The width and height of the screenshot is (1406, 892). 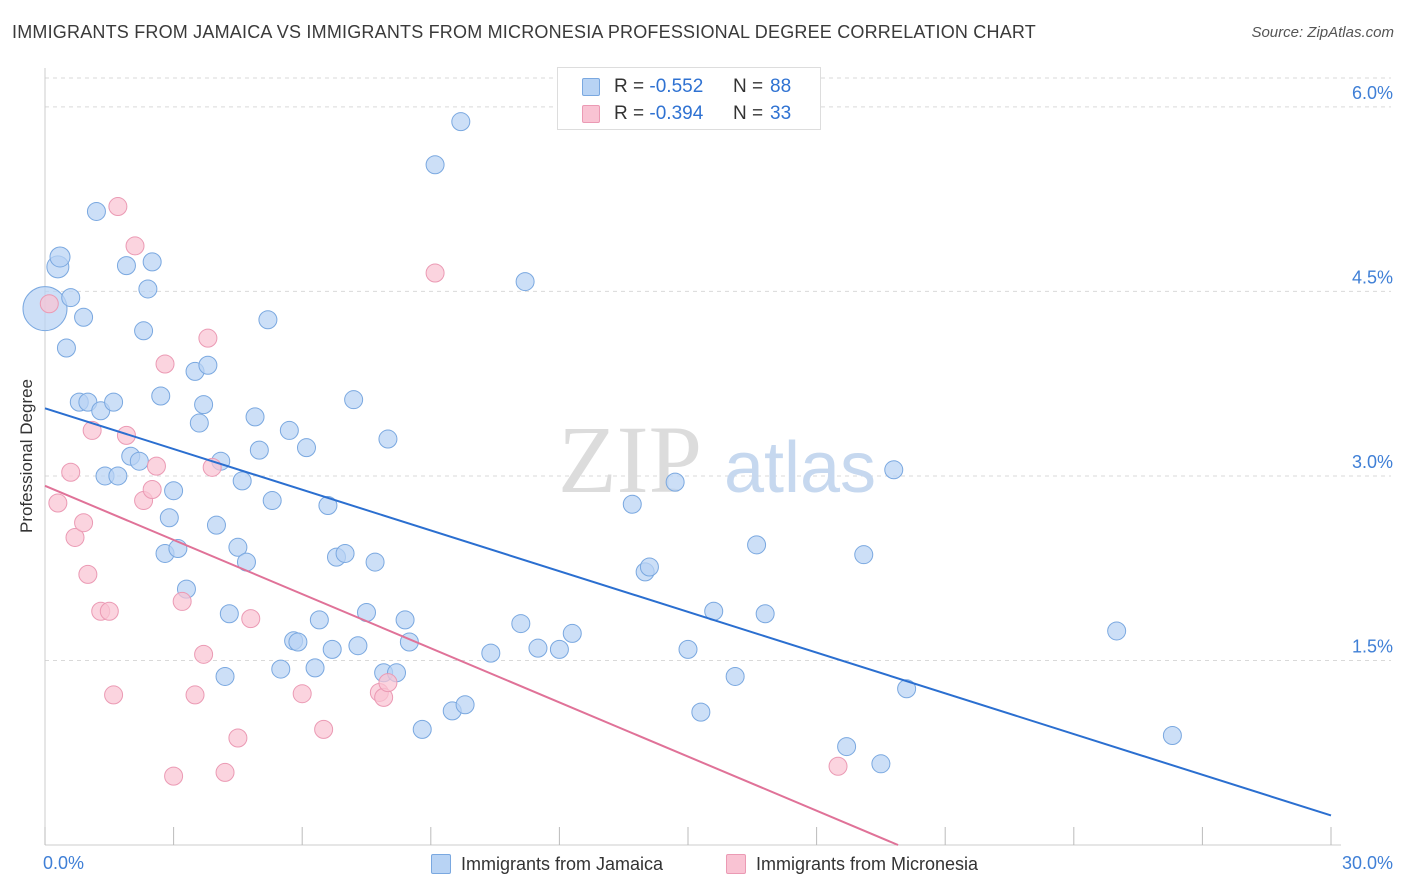 I want to click on x-tick-label-max: 30.0%, so click(x=1367, y=863).